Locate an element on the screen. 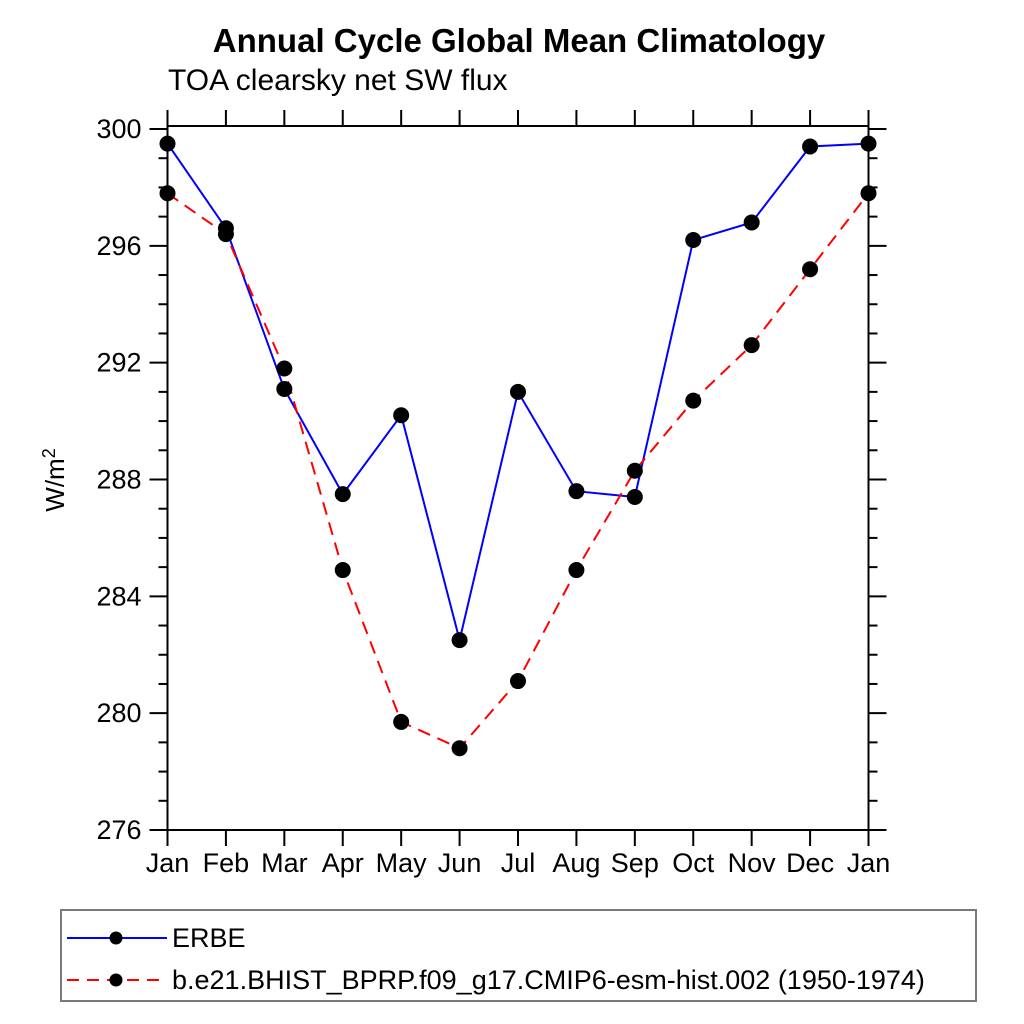  chart-subtitle: TOA clearsky net SW flux is located at coordinates (338, 80).